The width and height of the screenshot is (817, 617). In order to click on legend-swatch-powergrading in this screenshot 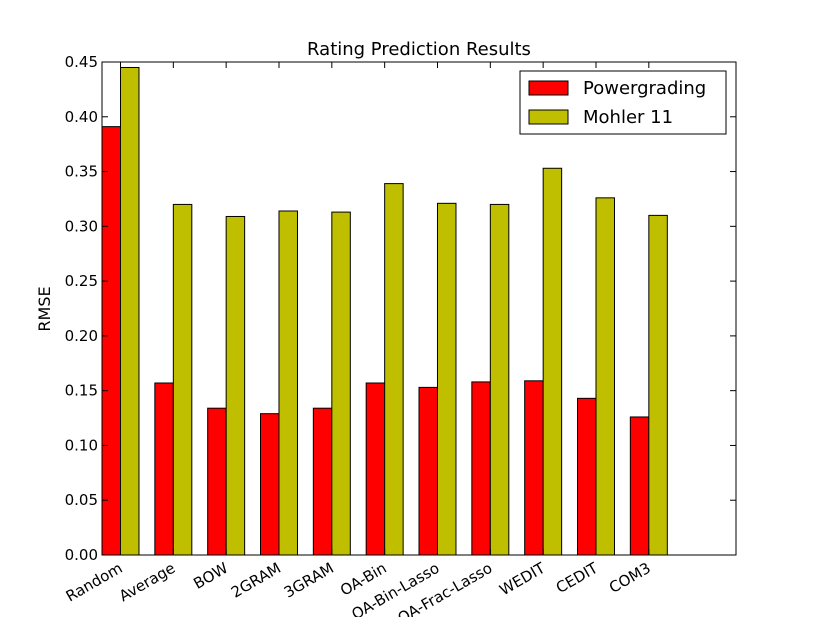, I will do `click(548, 88)`.